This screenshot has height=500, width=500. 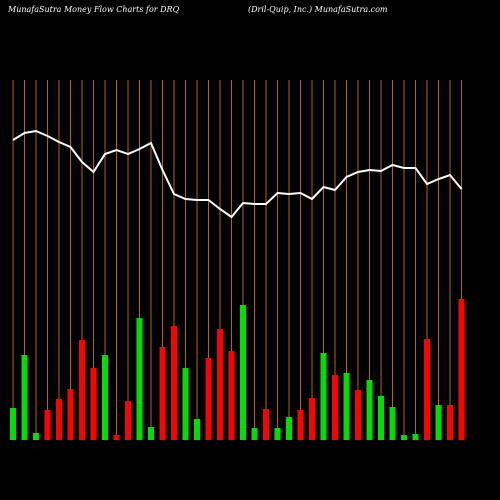 I want to click on chart-title: MunafaSutra Money Flow Charts for DRQ, so click(x=93, y=9).